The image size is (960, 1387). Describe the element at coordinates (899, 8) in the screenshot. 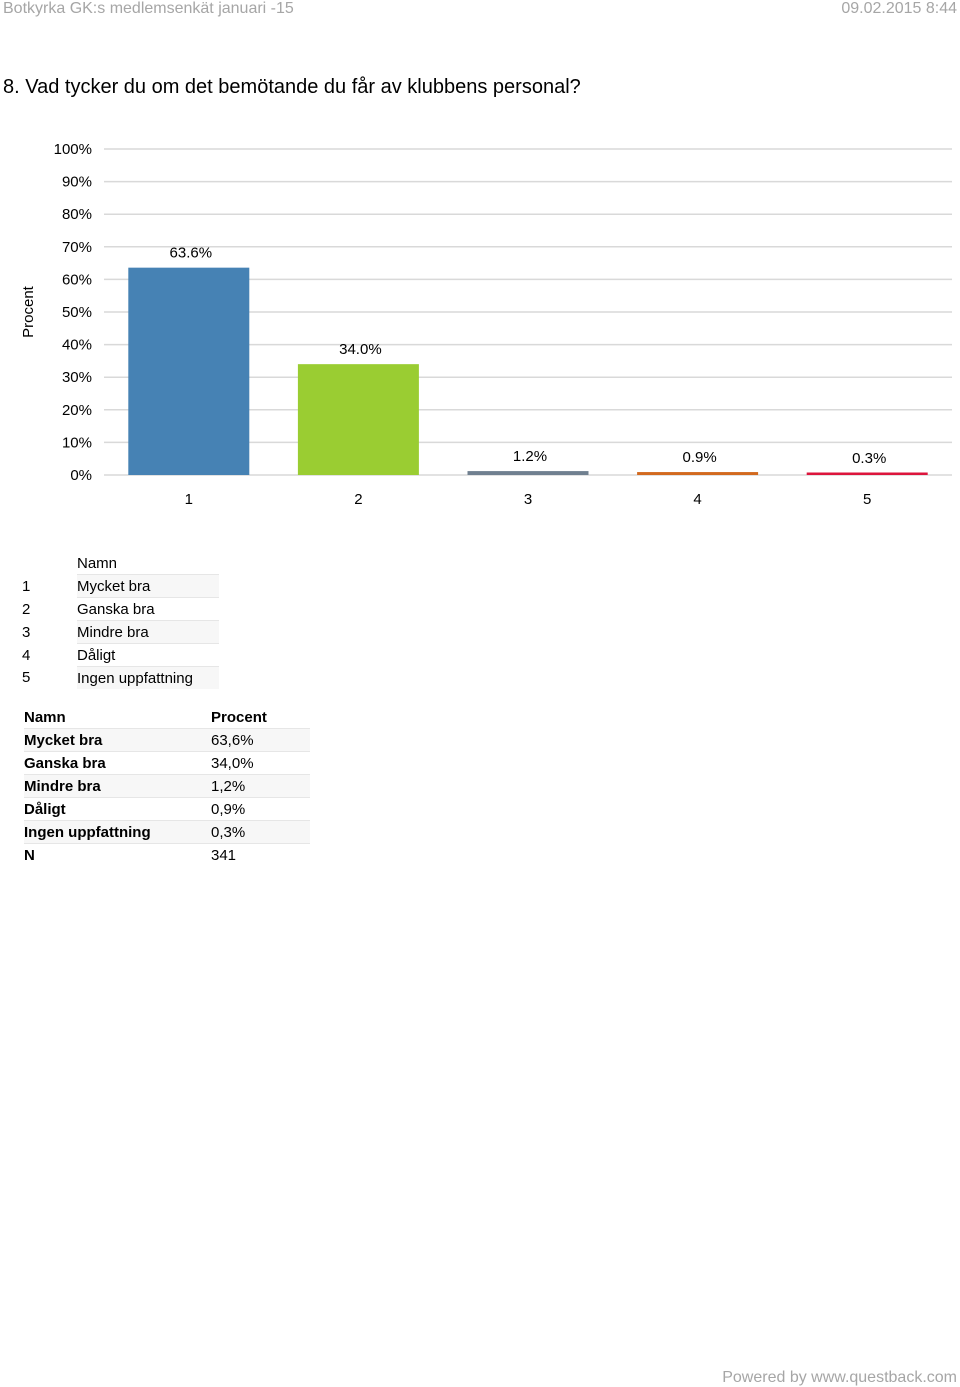

I see `report-timestamp: 09.02.2015 8:44` at that location.